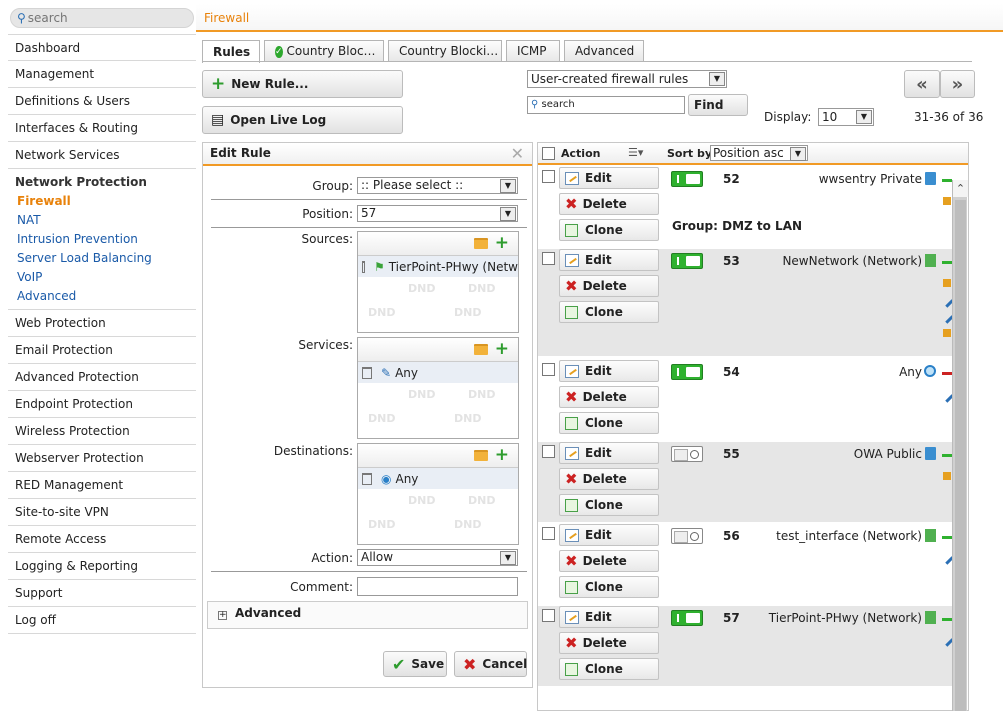 This screenshot has width=1003, height=711. What do you see at coordinates (437, 213) in the screenshot?
I see `position-select: 57 ▼` at bounding box center [437, 213].